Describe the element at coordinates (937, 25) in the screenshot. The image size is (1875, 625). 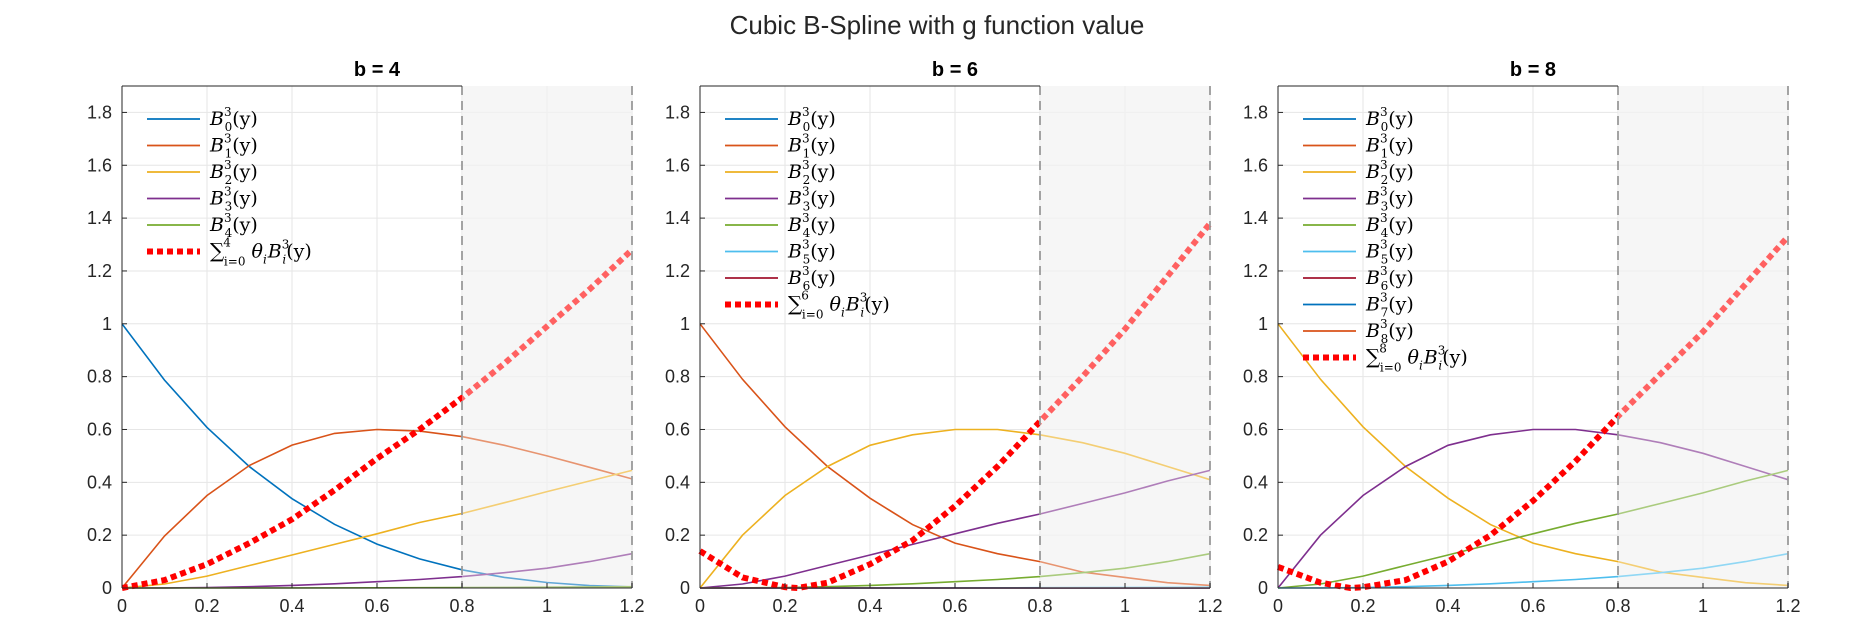
I see `figure-title: Cubic B-Spline with g function value` at that location.